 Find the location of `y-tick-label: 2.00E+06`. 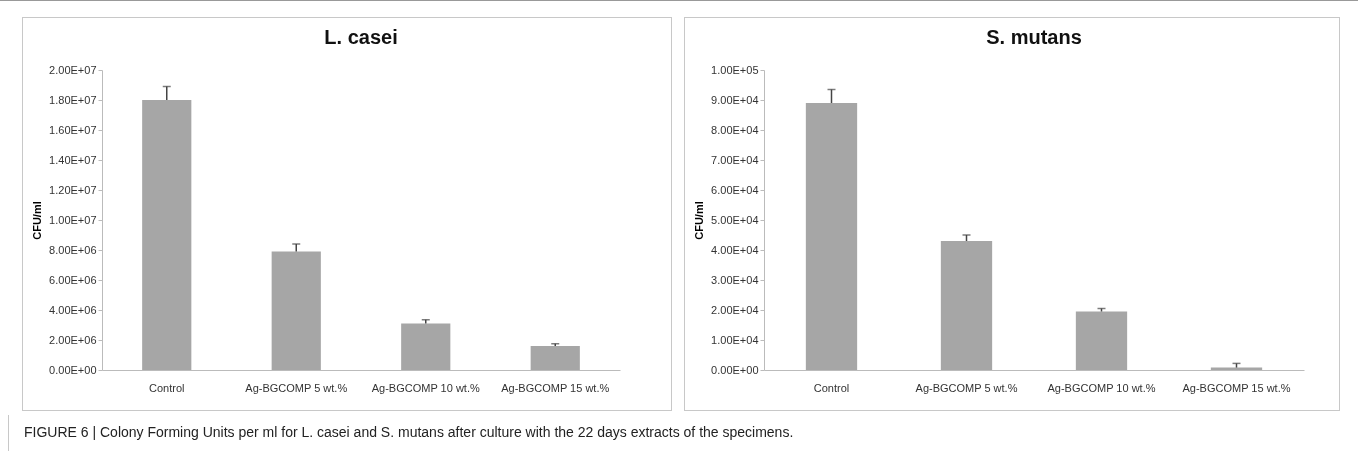

y-tick-label: 2.00E+06 is located at coordinates (73, 339).